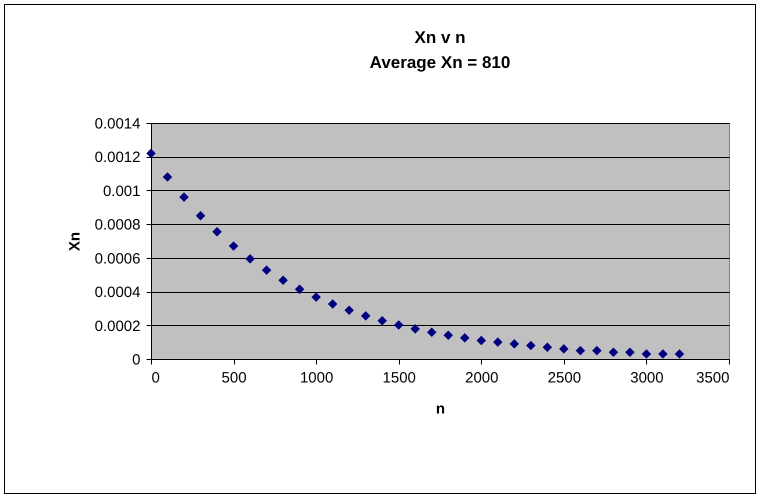 The height and width of the screenshot is (500, 762). What do you see at coordinates (117, 225) in the screenshot?
I see `y-tick-label: 0.0008` at bounding box center [117, 225].